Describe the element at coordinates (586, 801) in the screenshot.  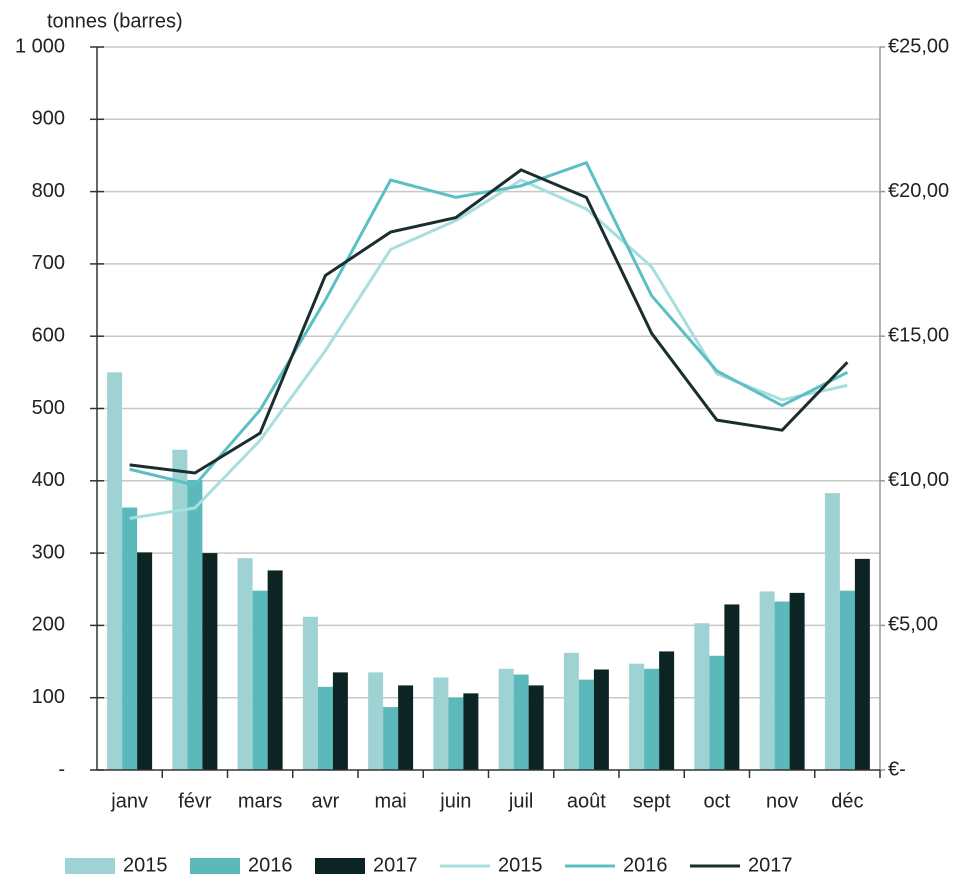
I see `x-tick-label: août` at that location.